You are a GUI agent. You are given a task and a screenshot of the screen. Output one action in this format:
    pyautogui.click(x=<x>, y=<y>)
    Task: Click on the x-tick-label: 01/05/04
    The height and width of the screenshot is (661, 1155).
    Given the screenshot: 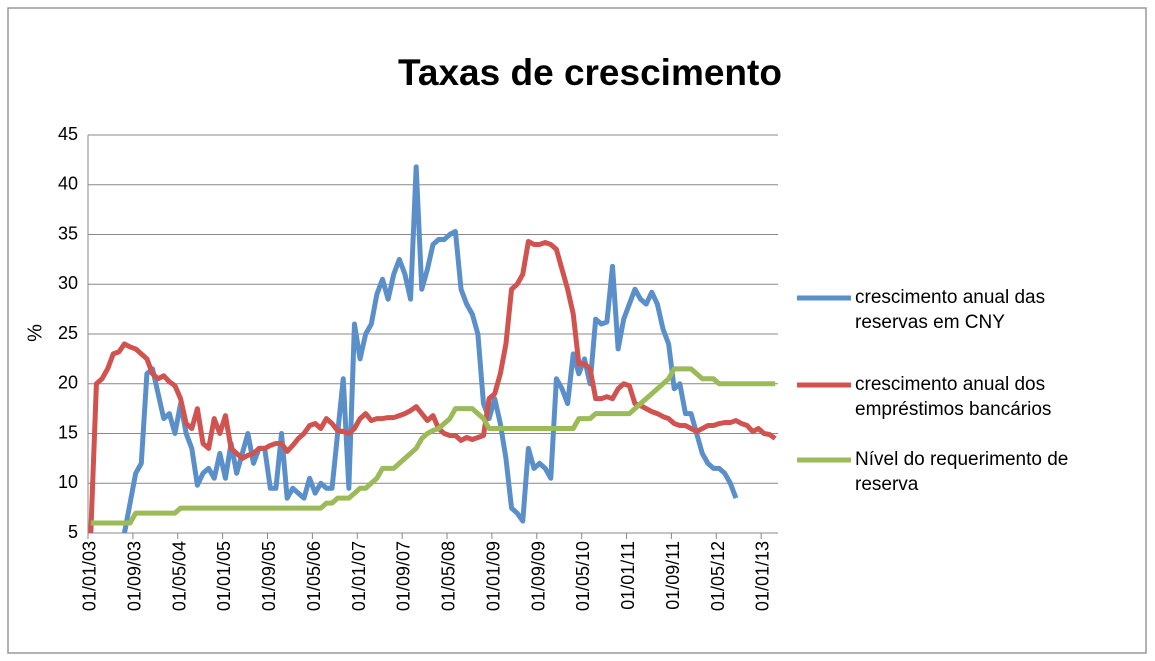 What is the action you would take?
    pyautogui.click(x=179, y=576)
    